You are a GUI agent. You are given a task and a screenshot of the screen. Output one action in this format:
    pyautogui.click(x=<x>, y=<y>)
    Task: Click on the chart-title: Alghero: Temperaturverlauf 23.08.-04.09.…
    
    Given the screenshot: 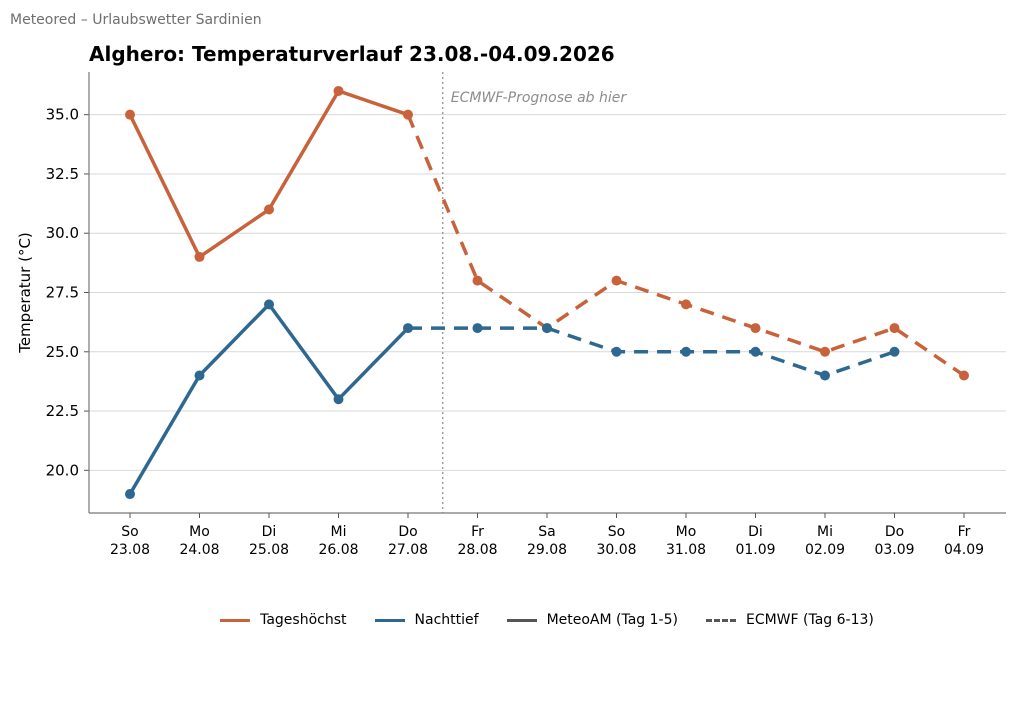 What is the action you would take?
    pyautogui.click(x=352, y=54)
    